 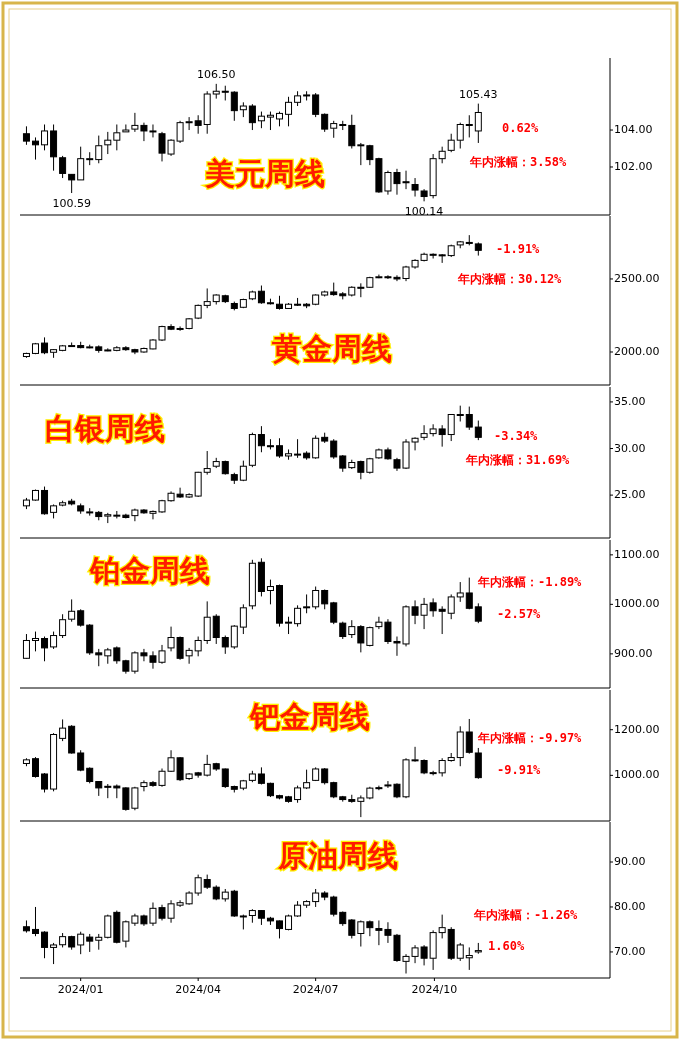 I want to click on annotation: 106.50, so click(x=216, y=74).